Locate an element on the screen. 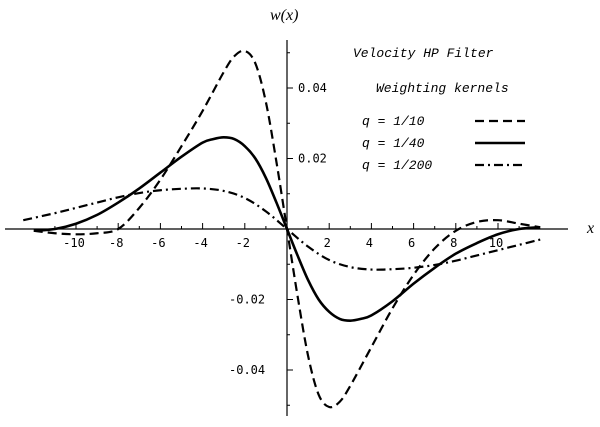  x-tick-label-8: 8 is located at coordinates (453, 243).